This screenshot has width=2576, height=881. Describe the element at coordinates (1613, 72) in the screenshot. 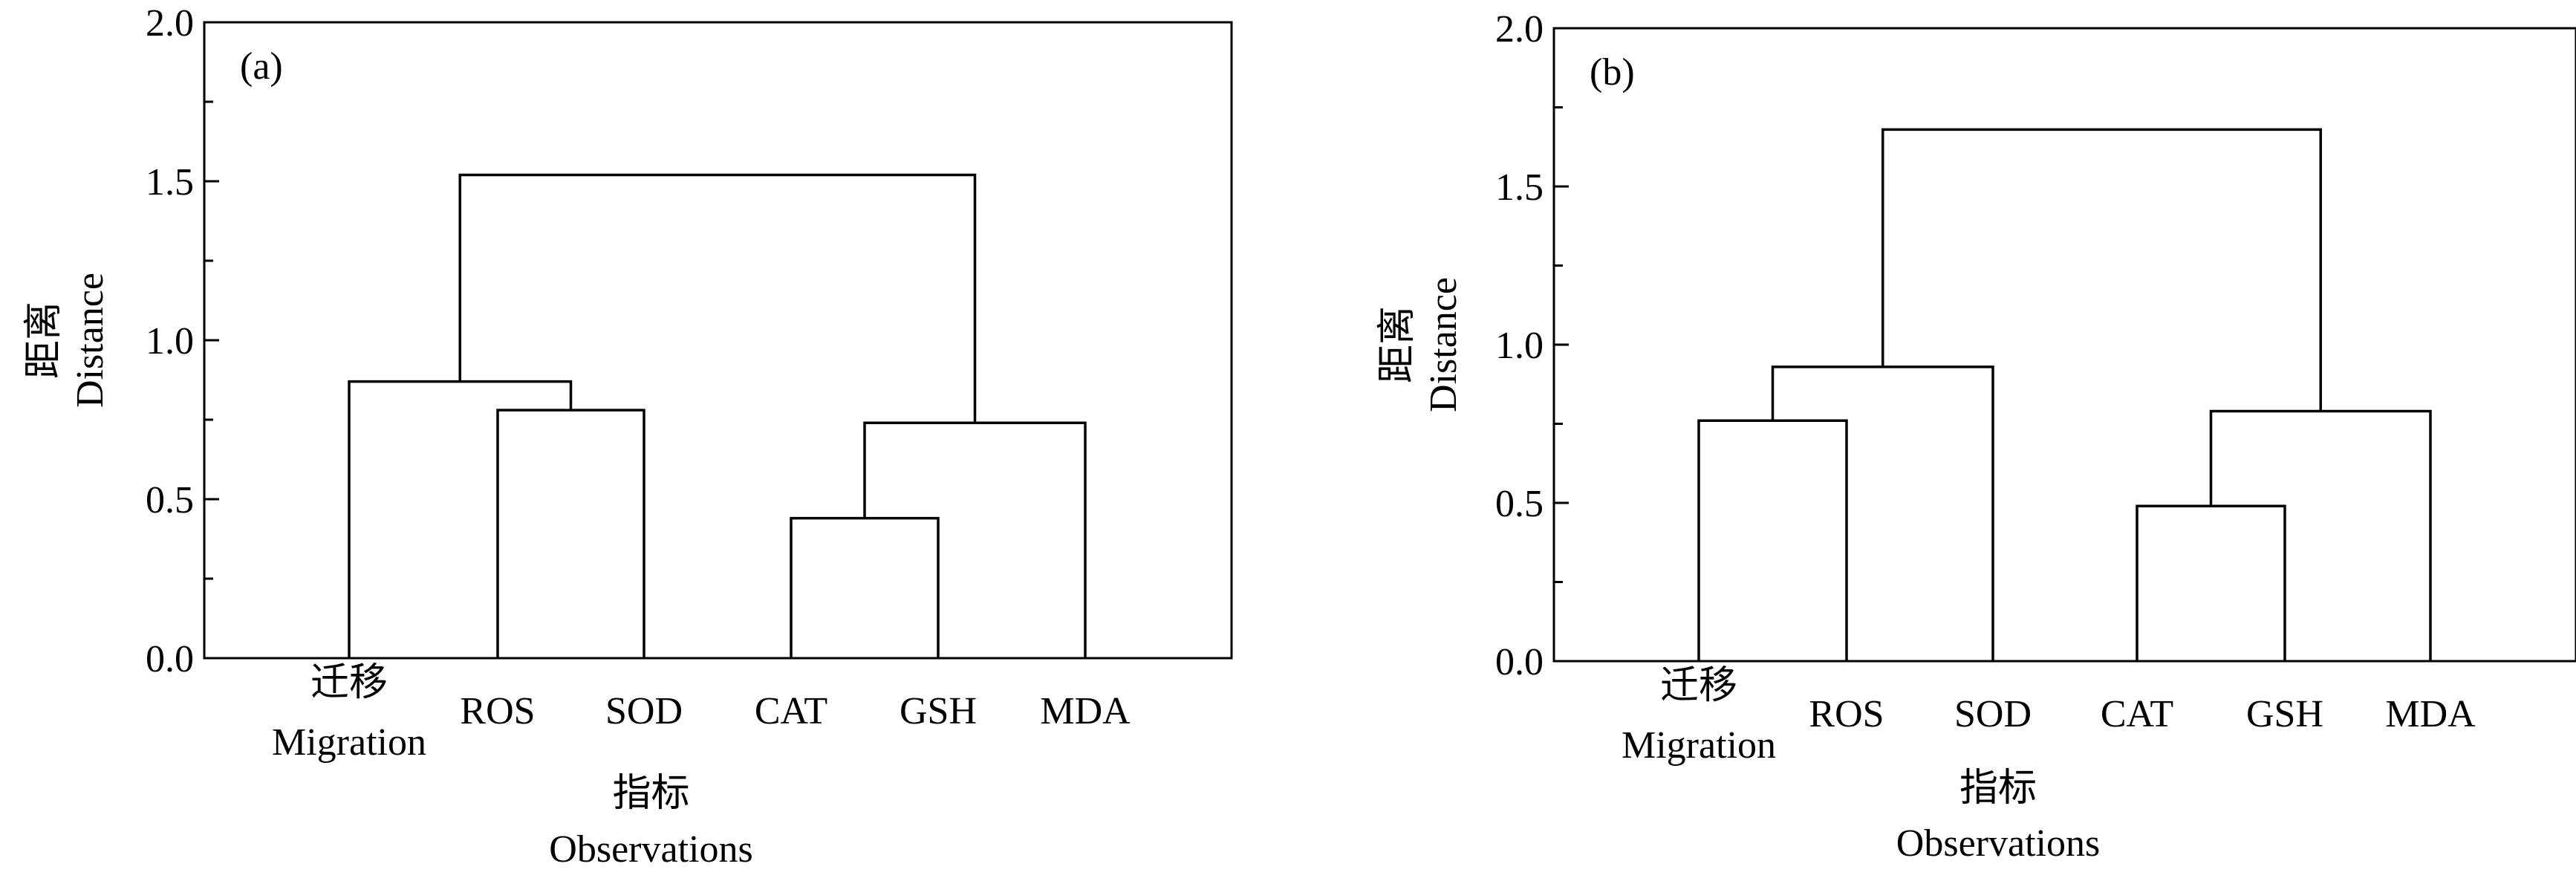

I see `panel-label: (b)` at that location.